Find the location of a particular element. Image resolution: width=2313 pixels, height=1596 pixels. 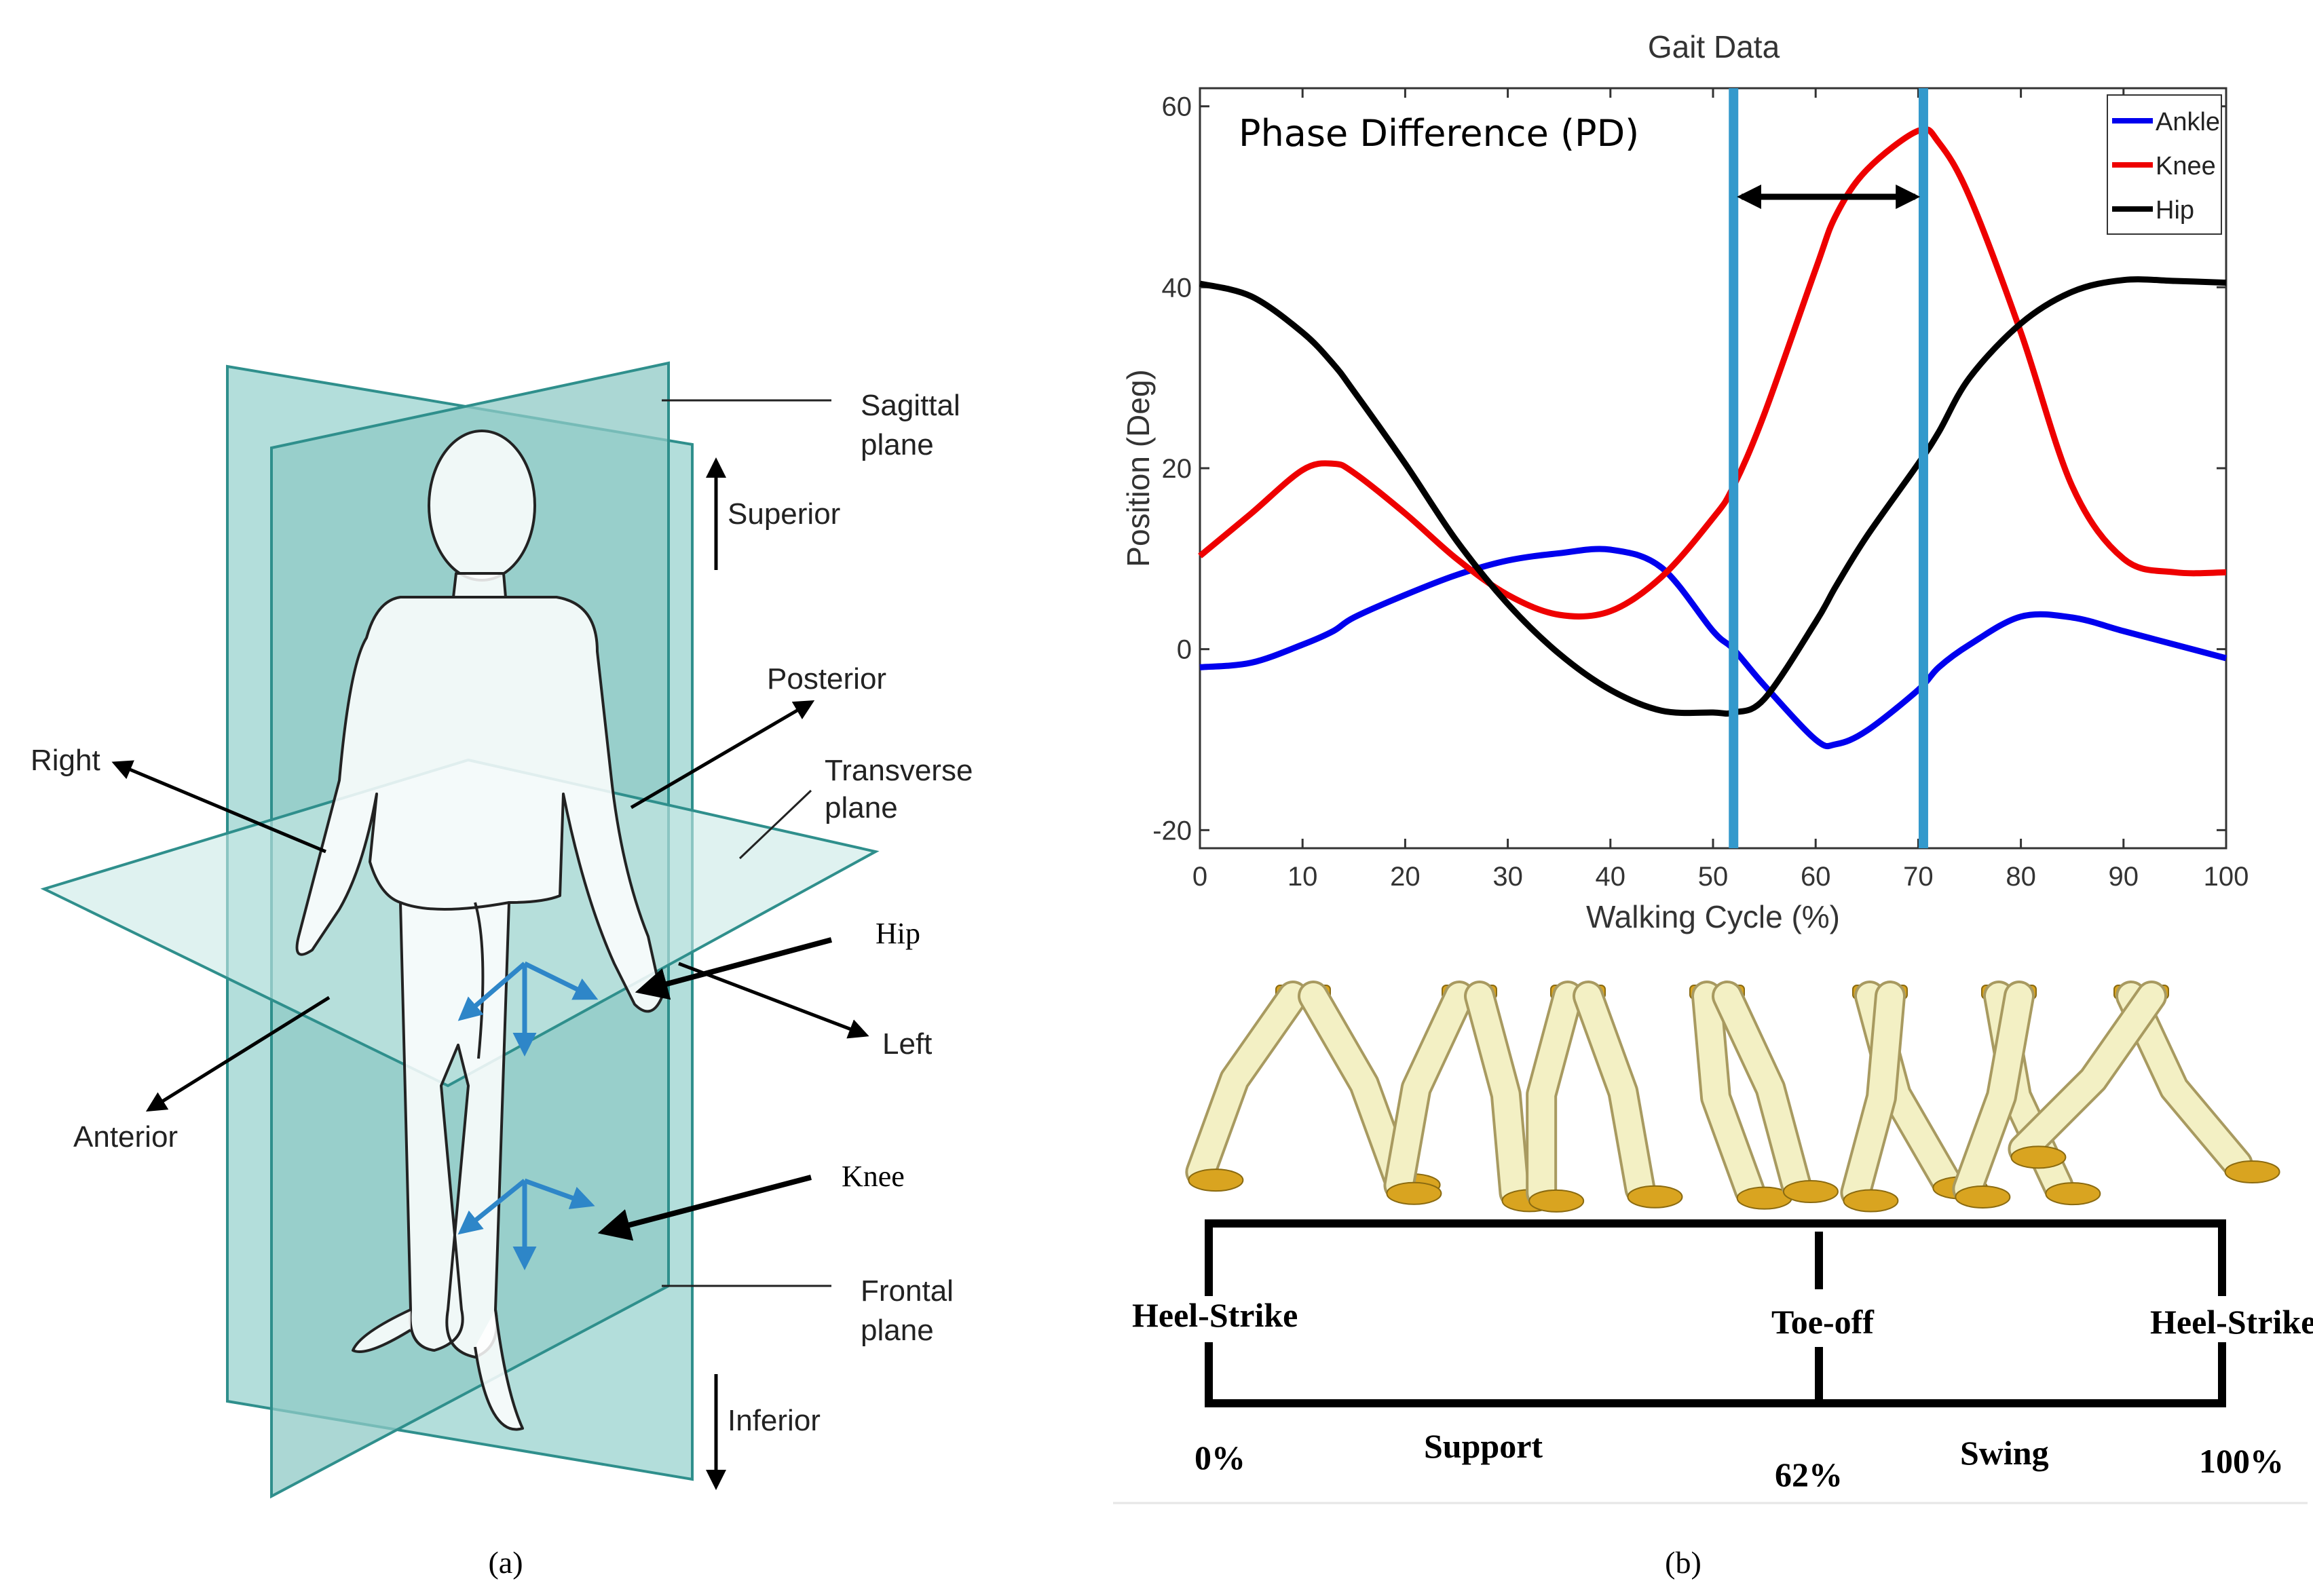

walking-leg-illustrations is located at coordinates (1732, 1097).